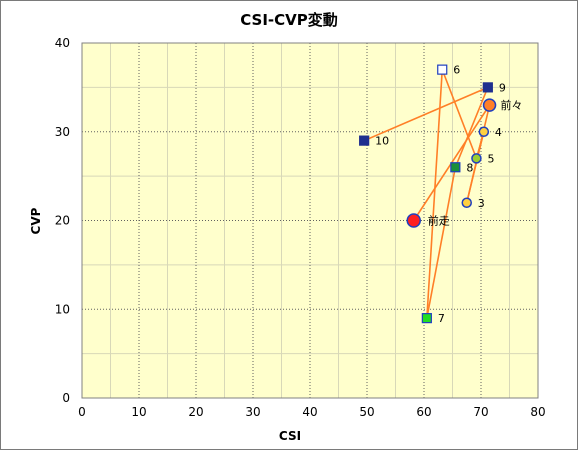 The image size is (578, 450). I want to click on point-label: 3, so click(481, 203).